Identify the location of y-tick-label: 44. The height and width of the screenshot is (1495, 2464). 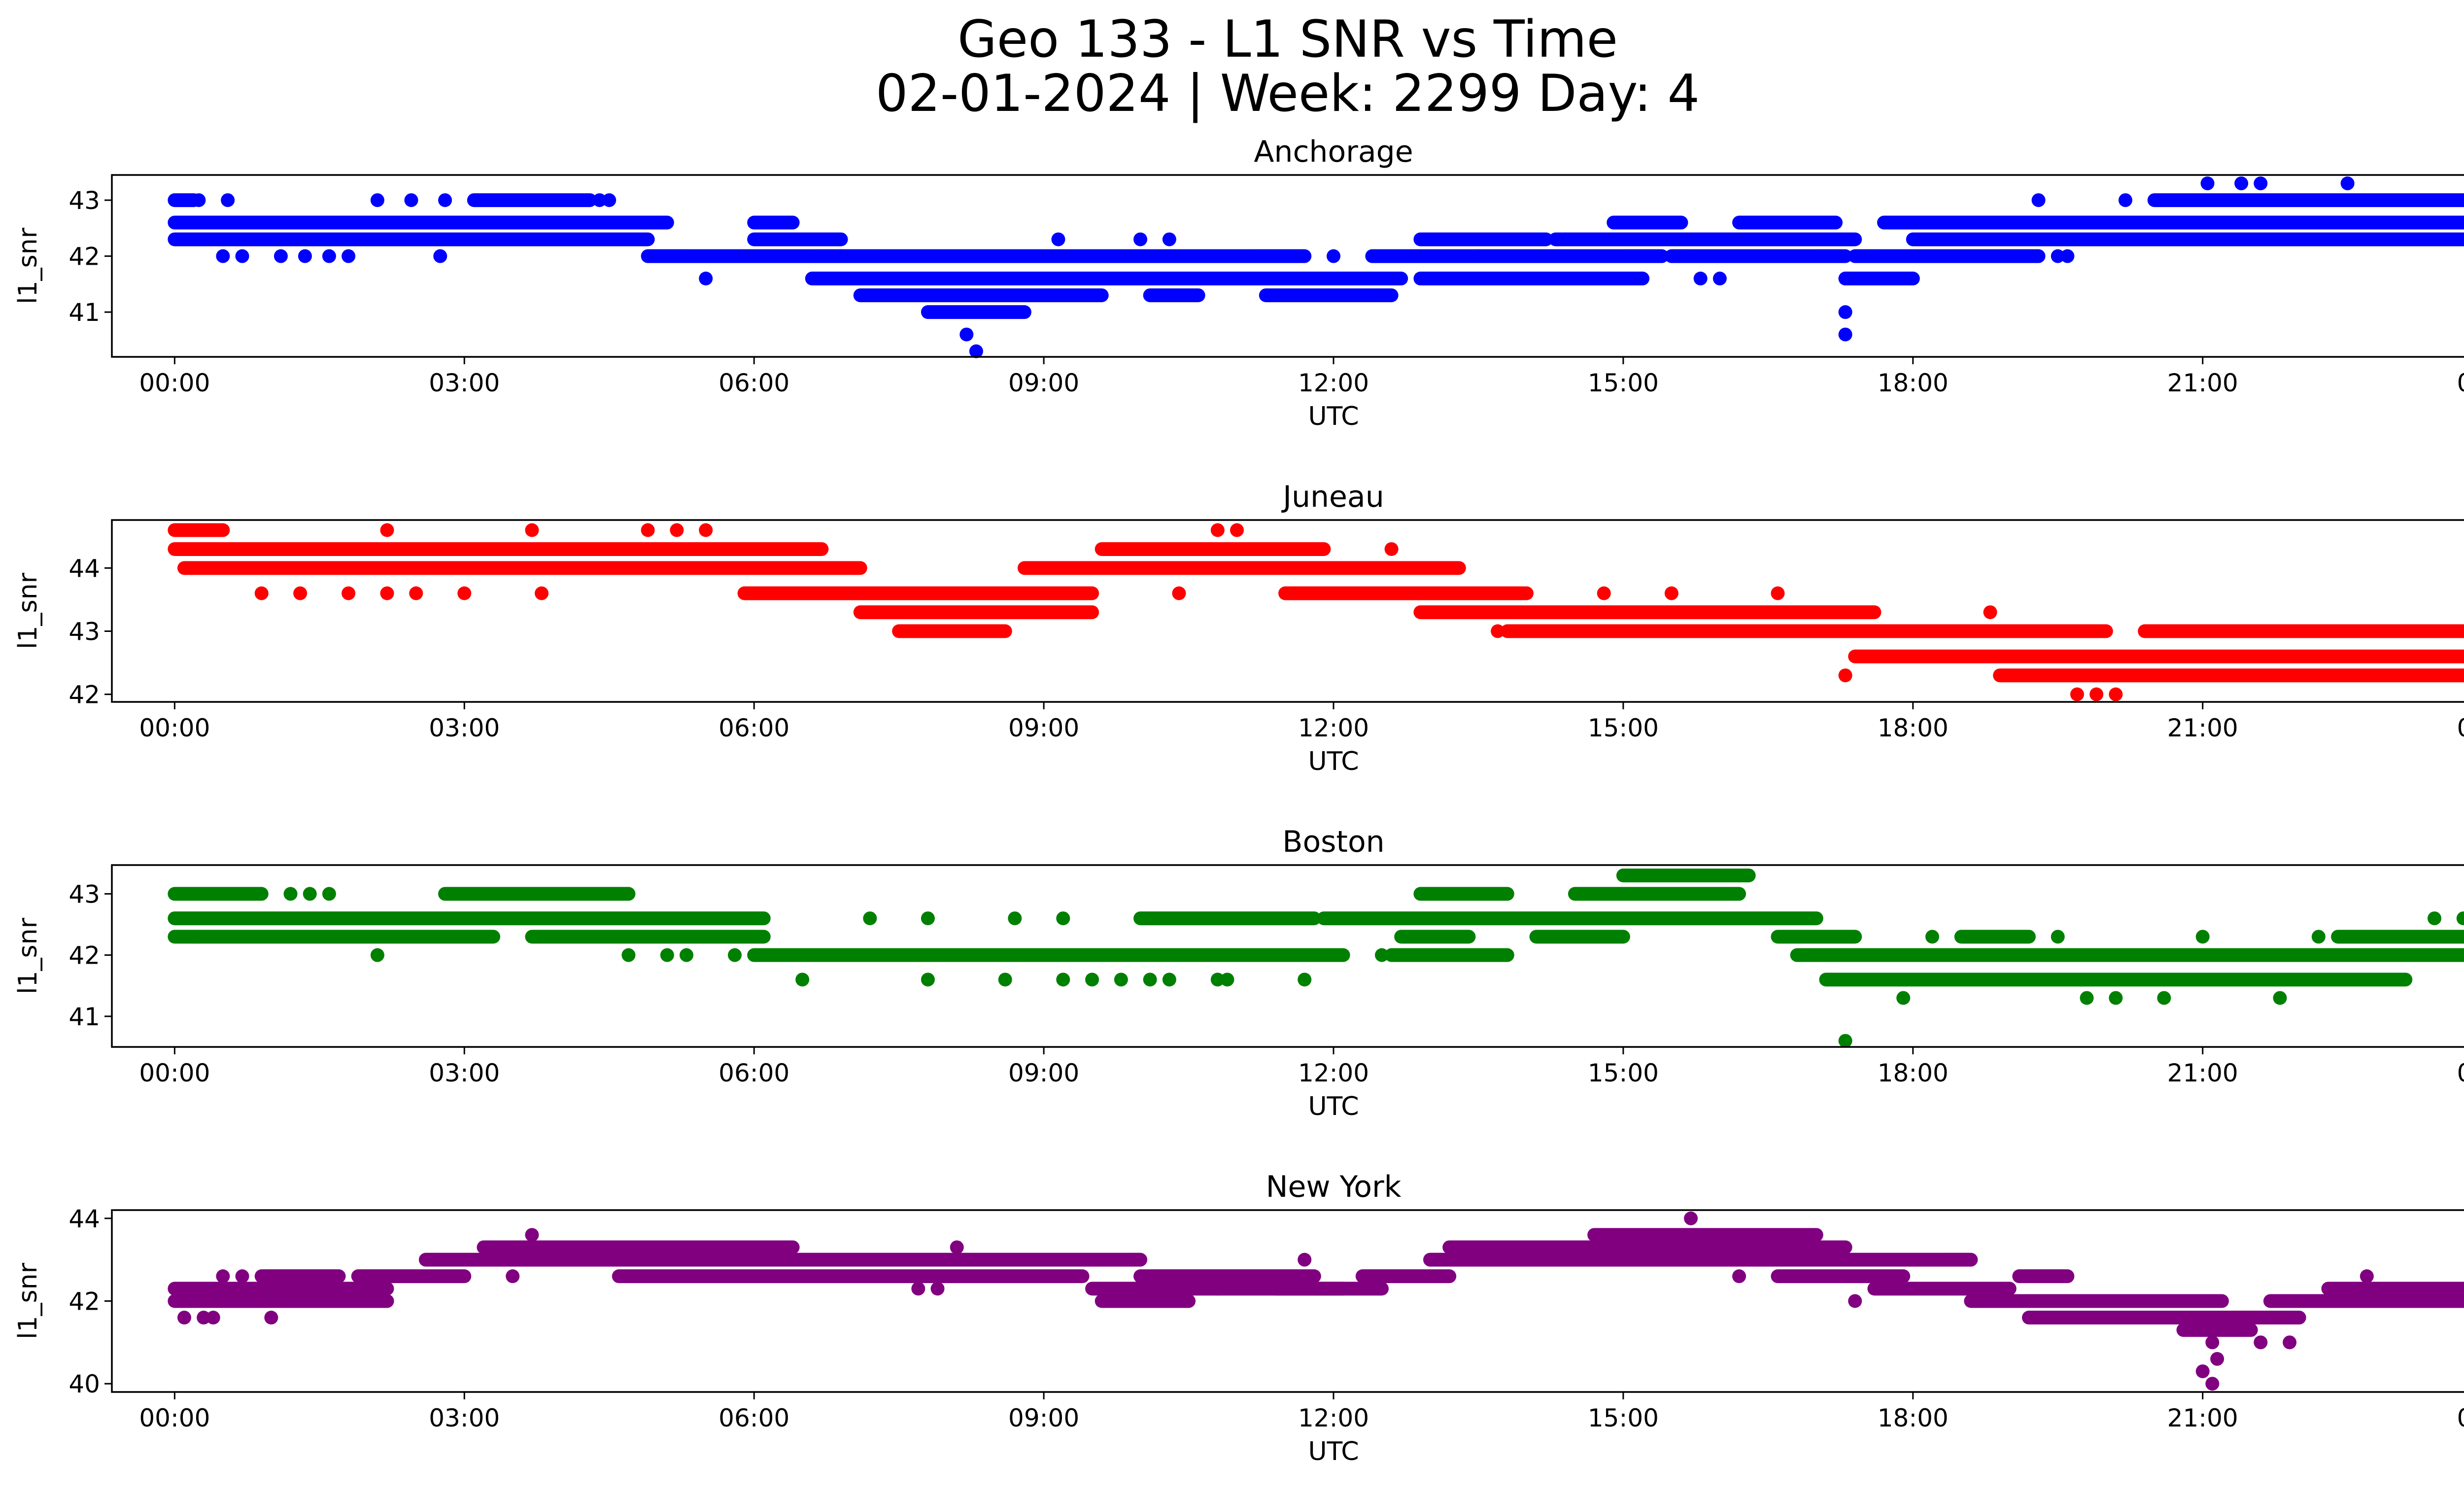
(84, 1219).